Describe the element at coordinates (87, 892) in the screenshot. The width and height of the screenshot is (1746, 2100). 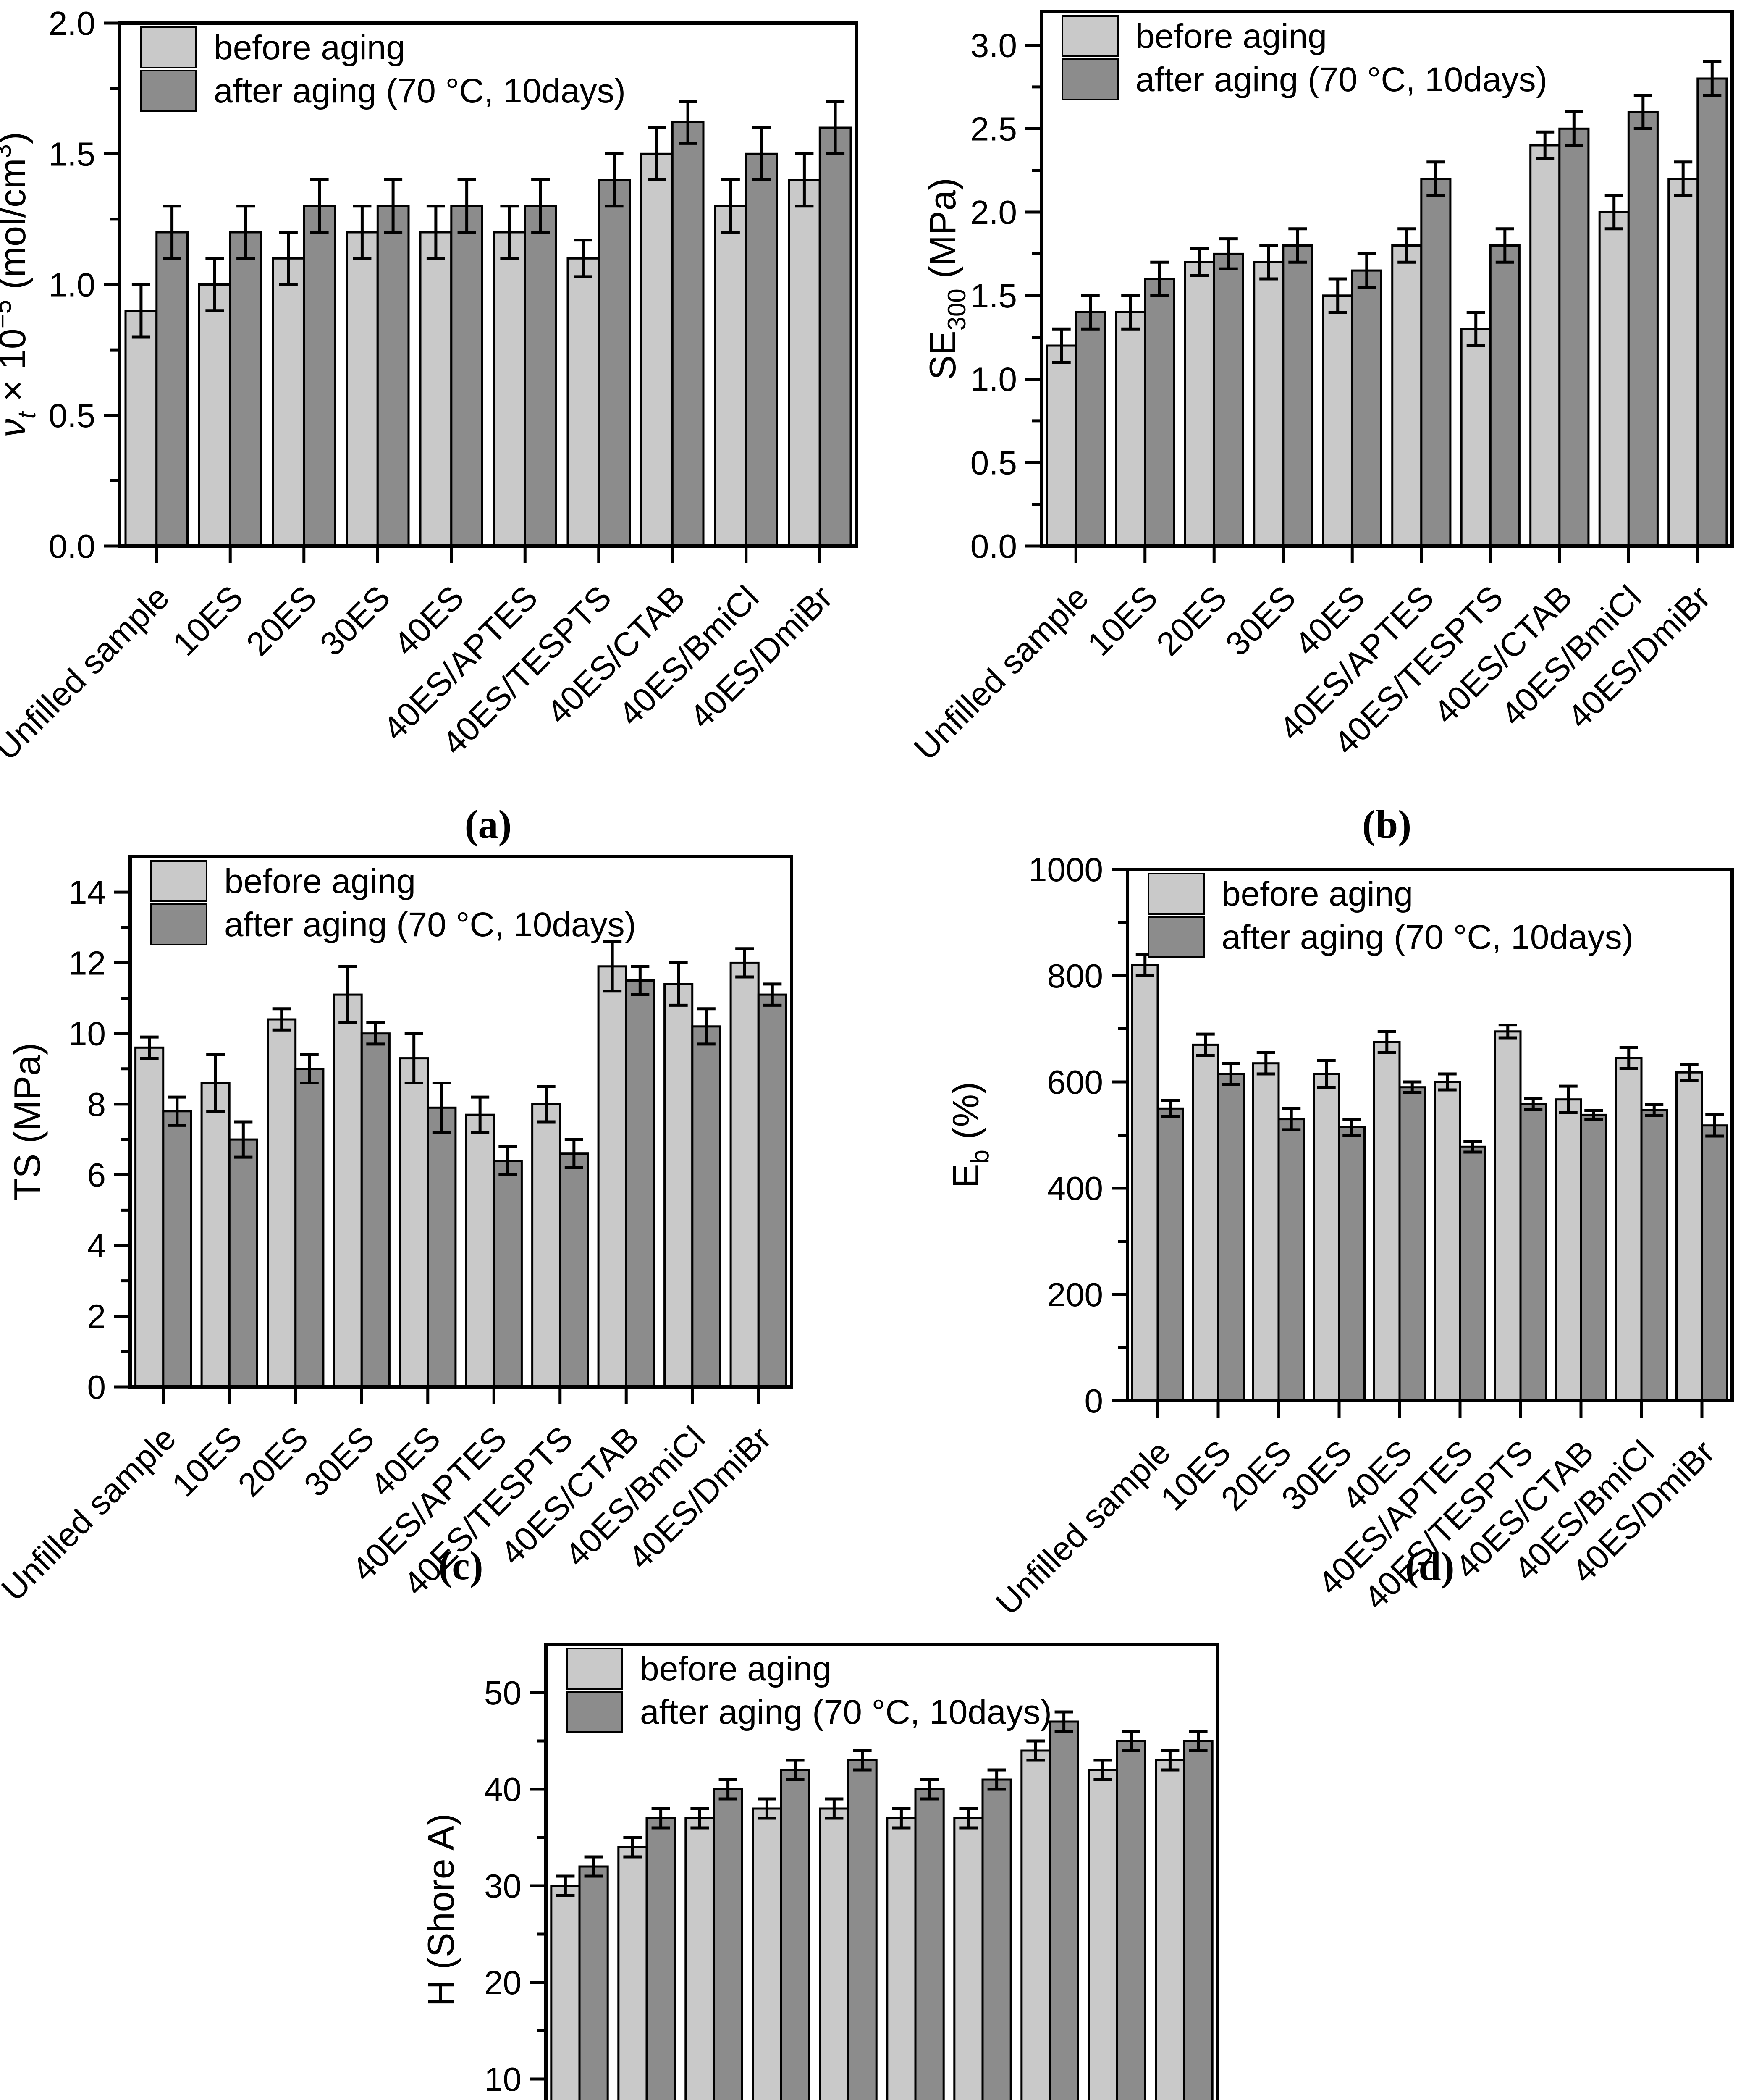
I see `y-tick-label: 14` at that location.